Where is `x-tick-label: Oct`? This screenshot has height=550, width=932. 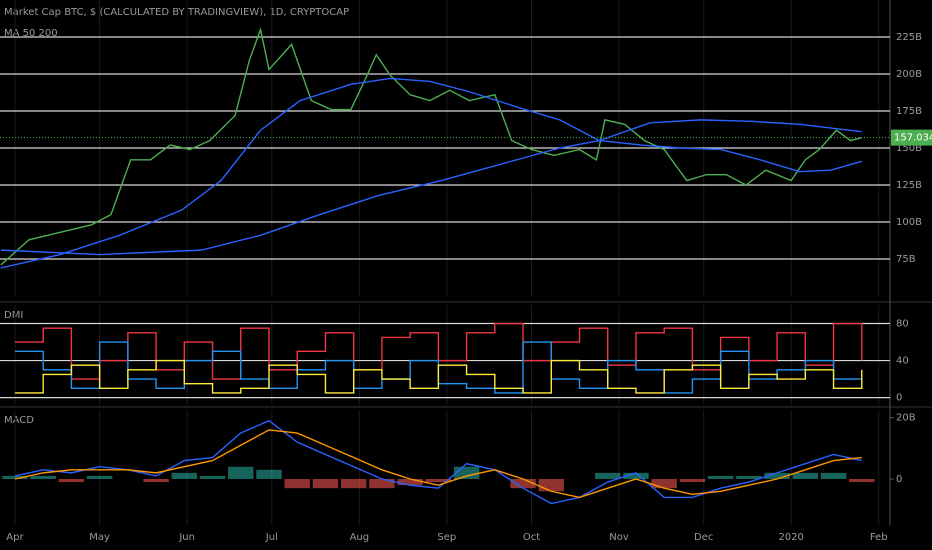
x-tick-label: Oct is located at coordinates (531, 537).